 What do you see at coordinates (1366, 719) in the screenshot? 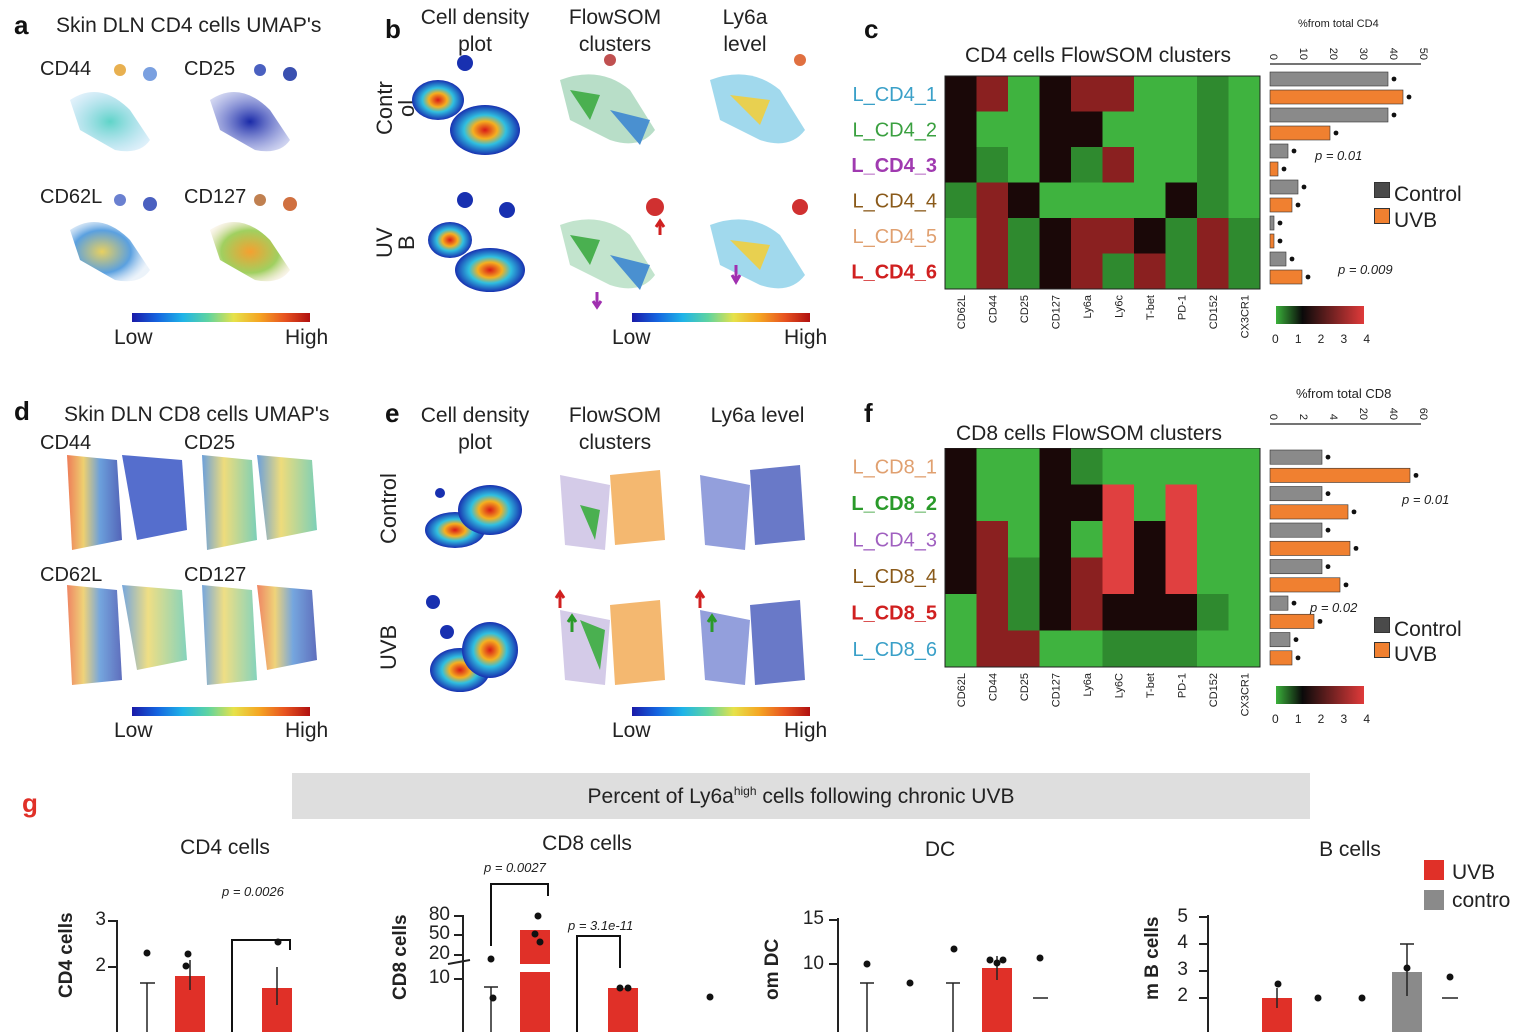
I see `colorbar-tick: 4` at bounding box center [1366, 719].